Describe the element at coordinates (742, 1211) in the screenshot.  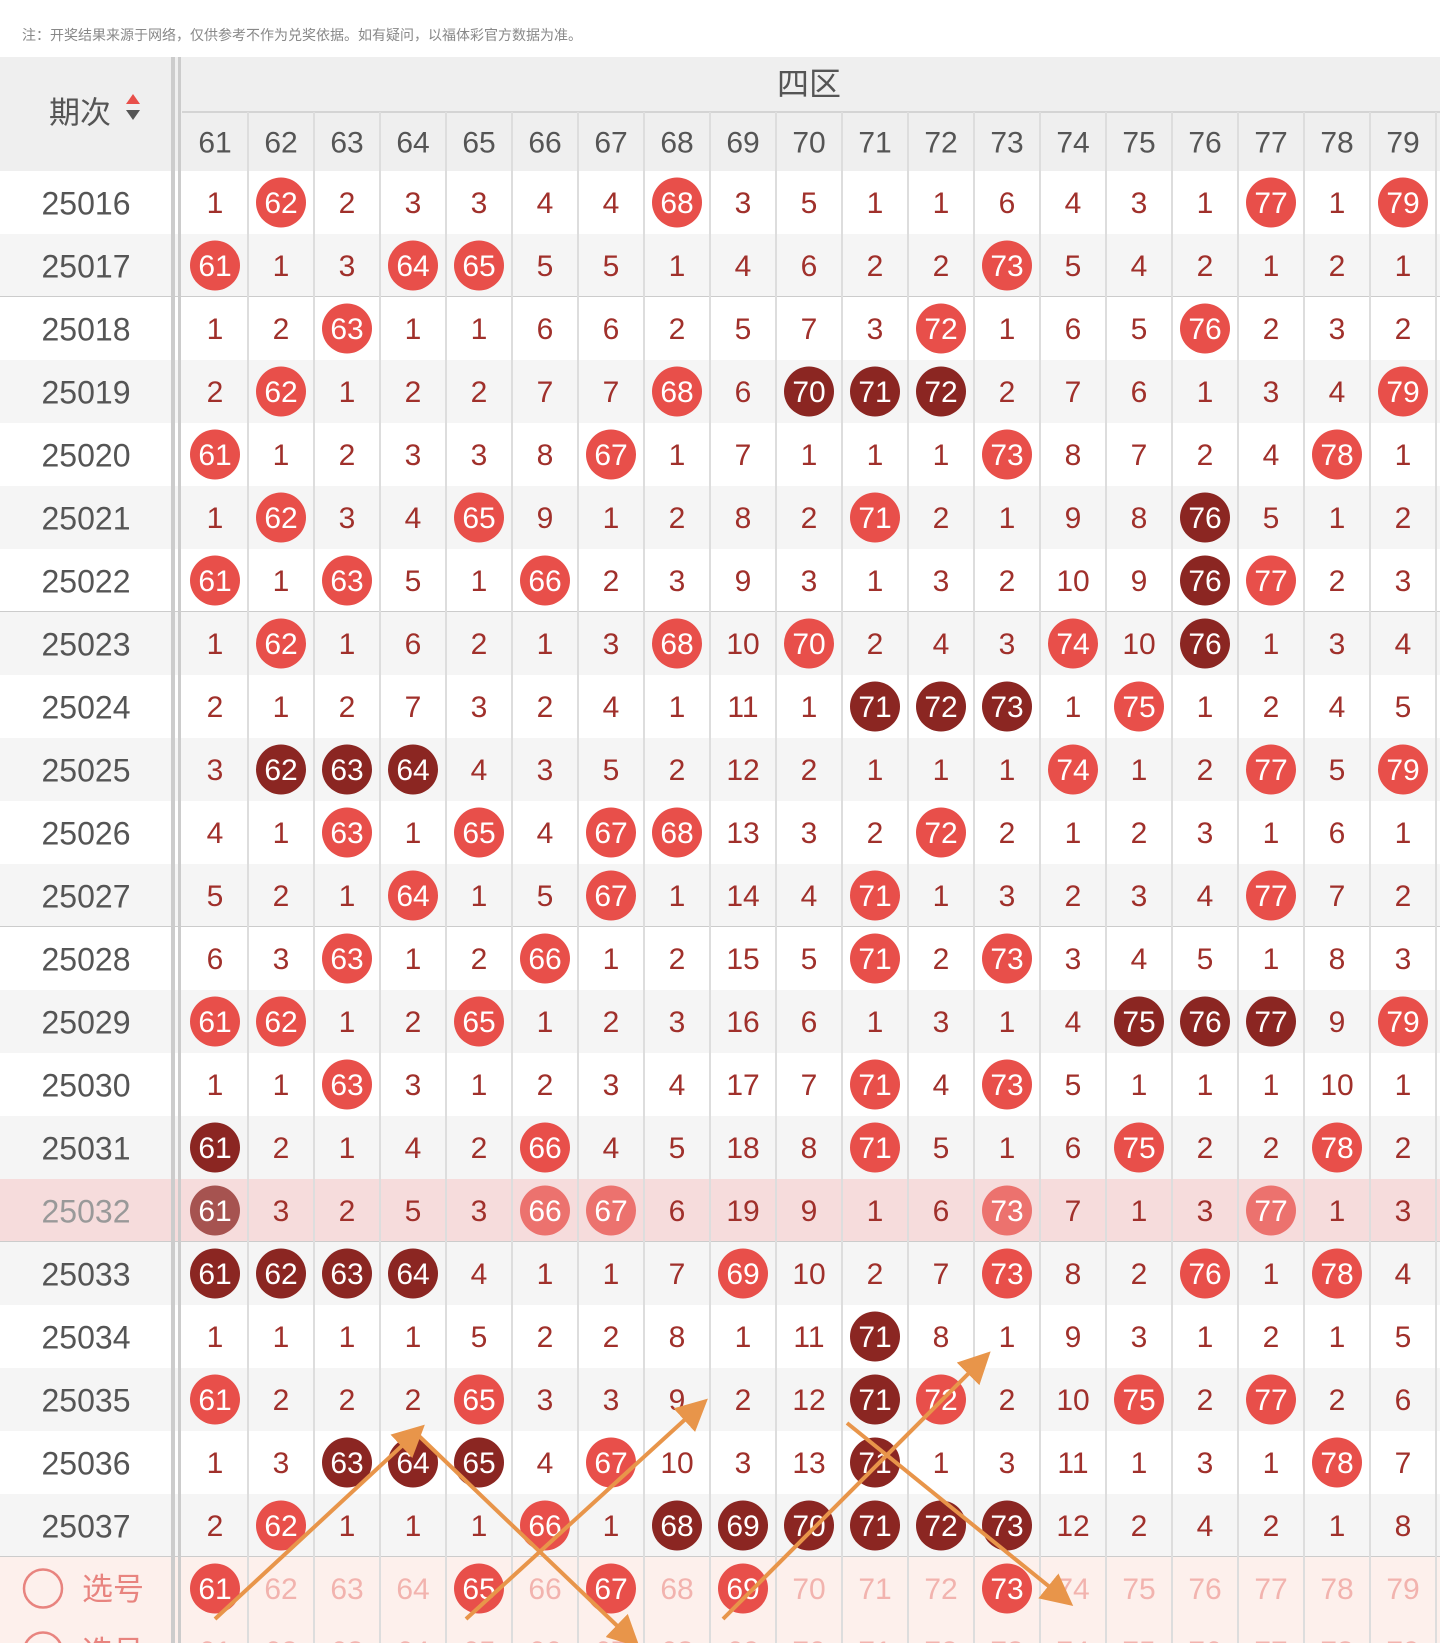
I see `miss-count: 19` at that location.